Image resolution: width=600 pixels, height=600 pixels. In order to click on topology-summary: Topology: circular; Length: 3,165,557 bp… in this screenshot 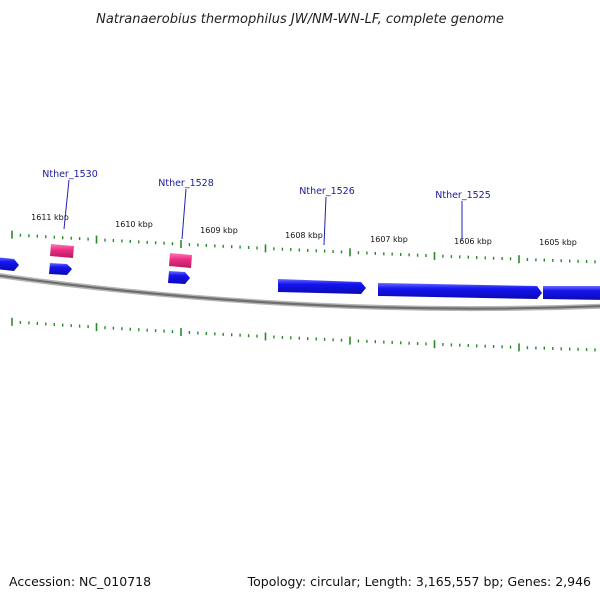, I will do `click(419, 581)`.